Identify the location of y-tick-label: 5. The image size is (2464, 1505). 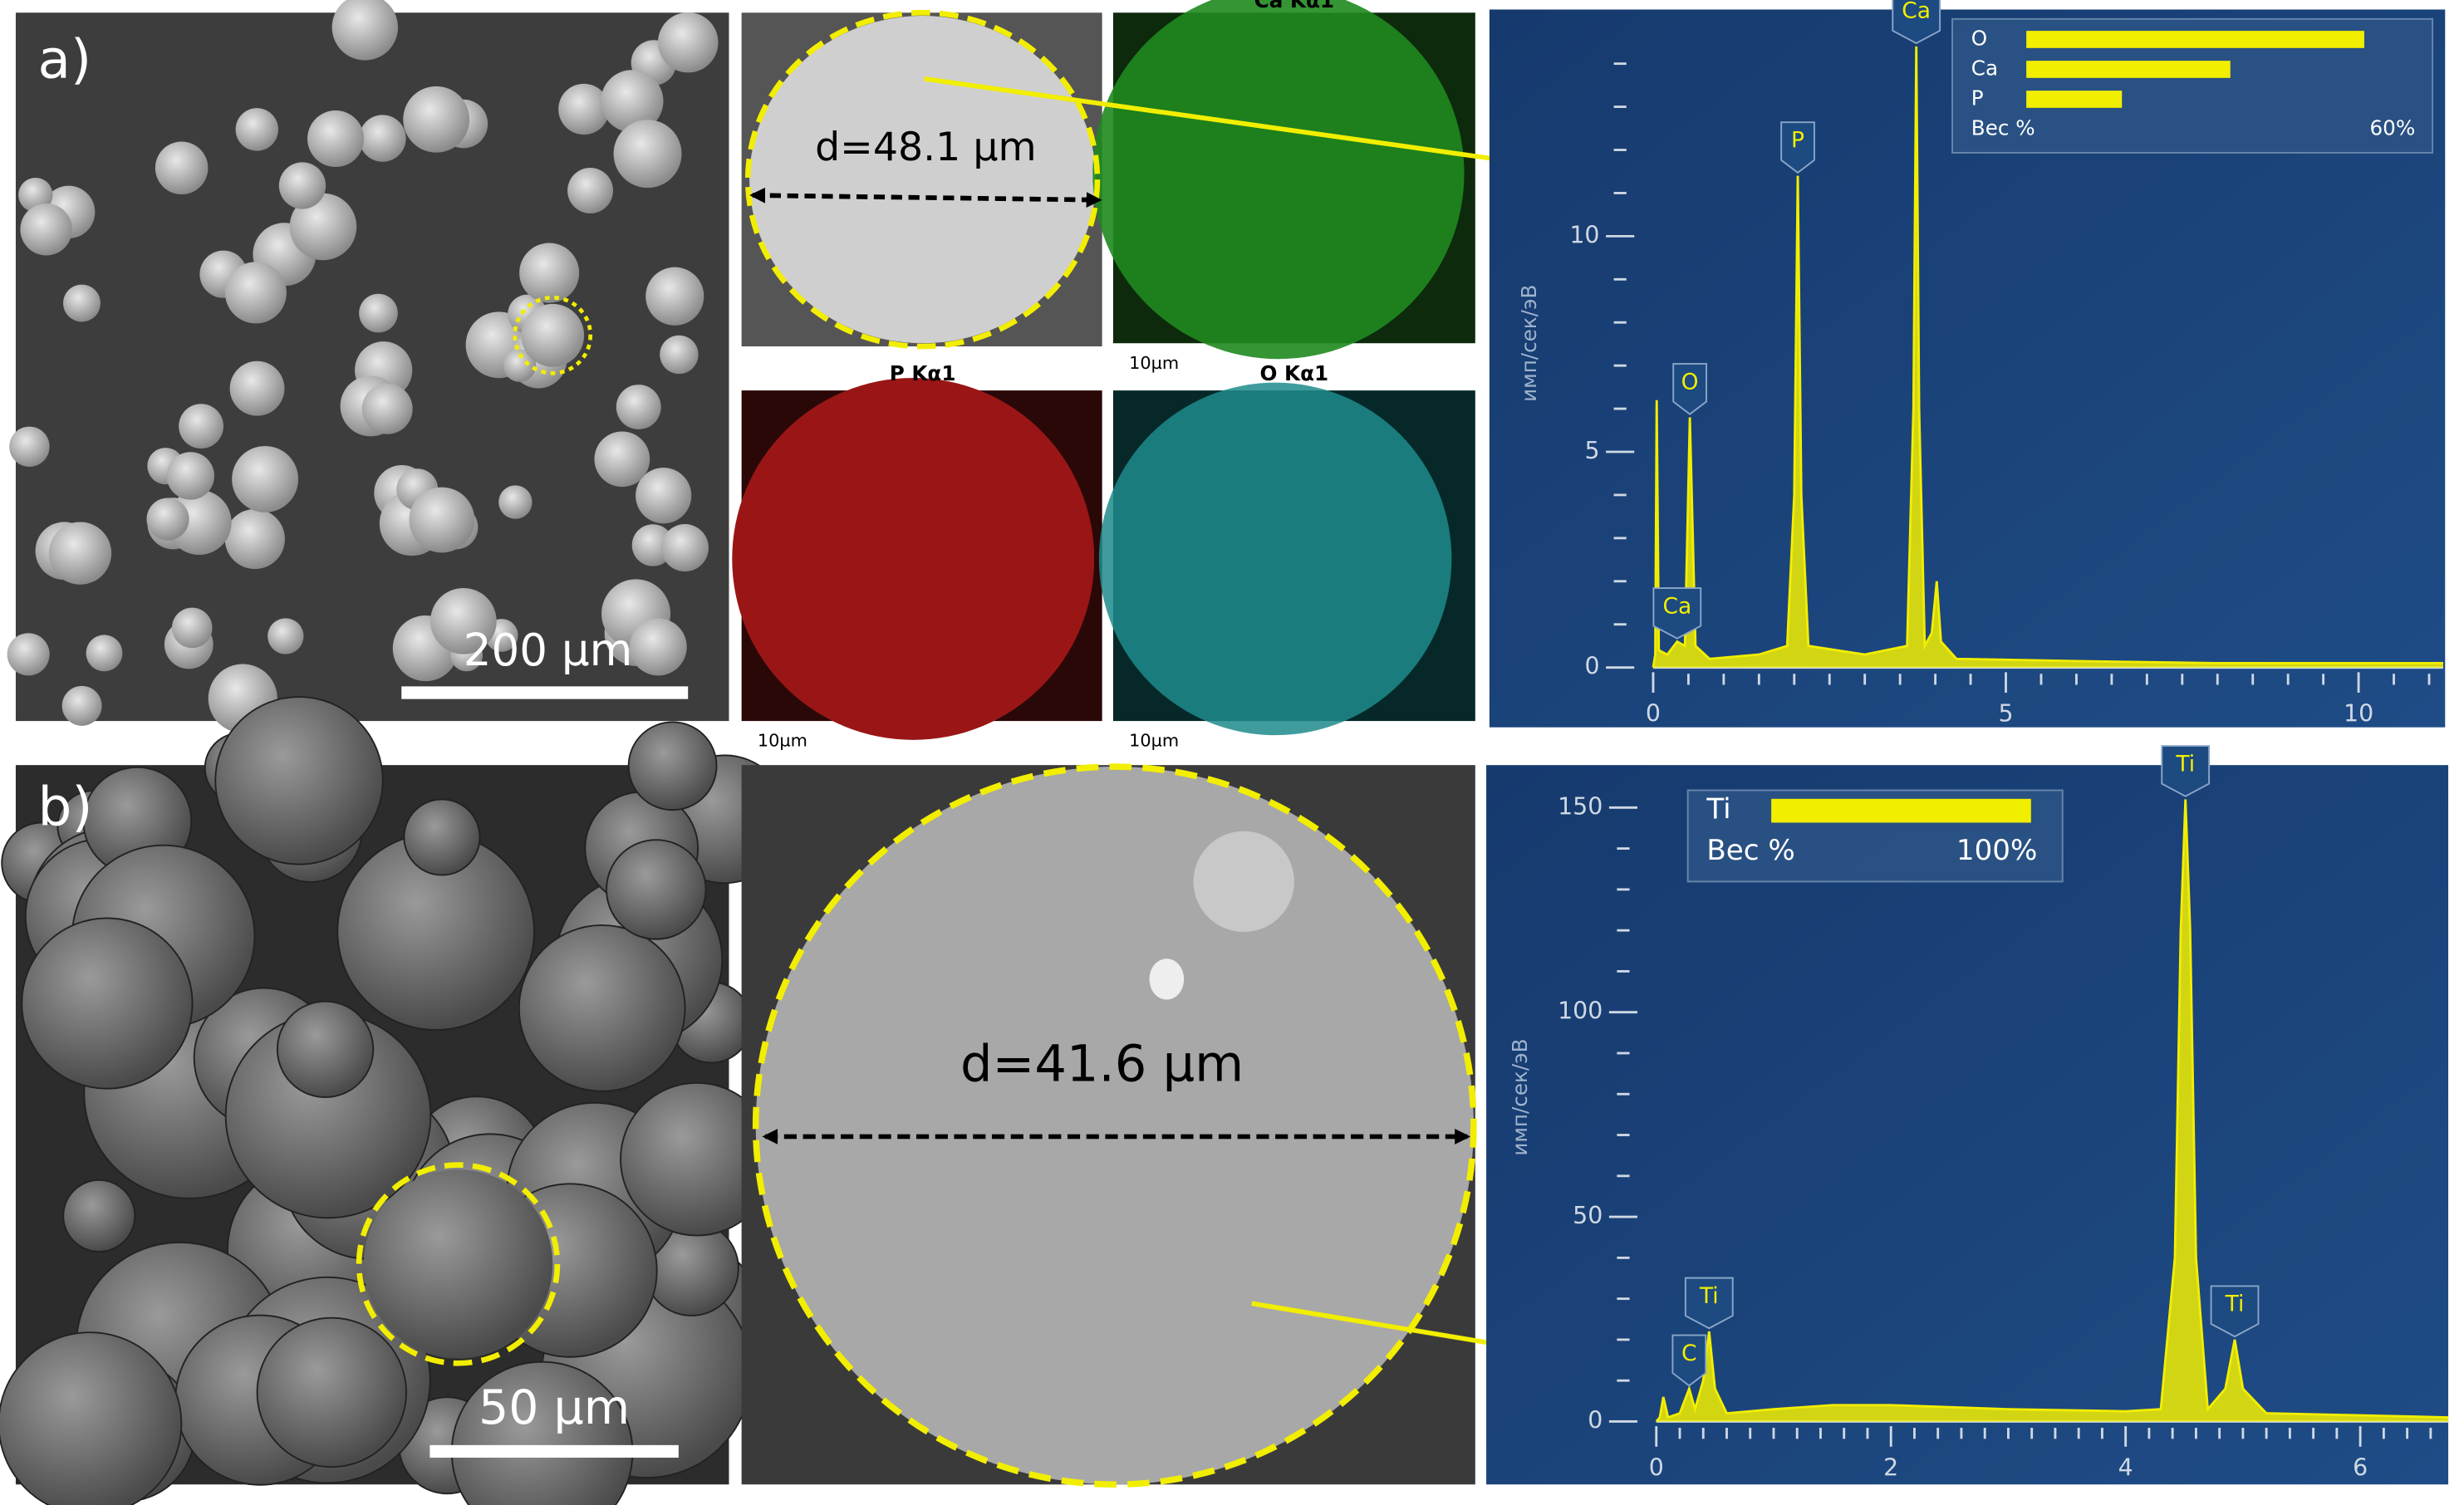
(1591, 450).